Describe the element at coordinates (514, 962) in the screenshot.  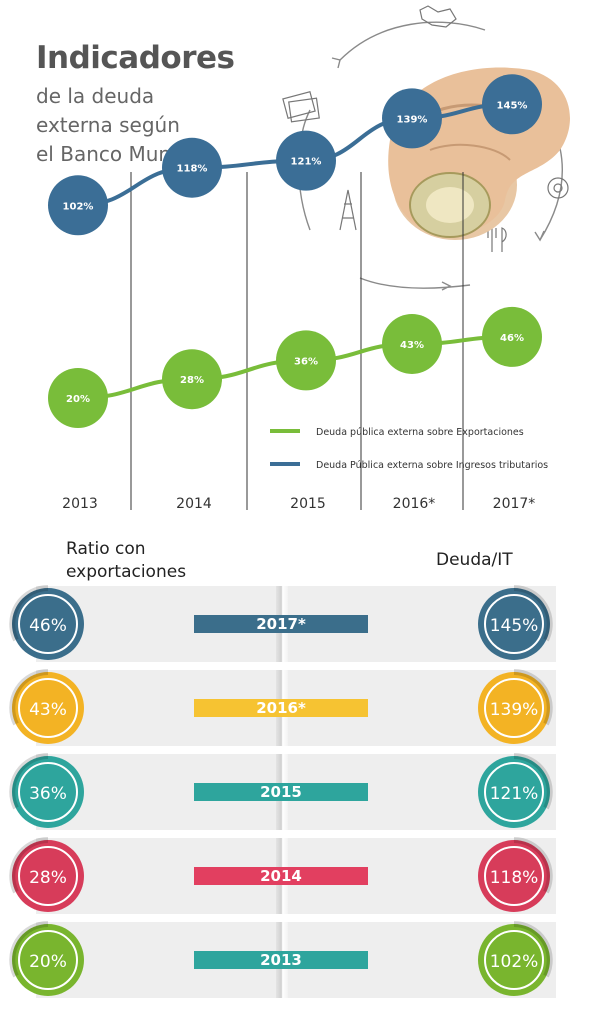
I see `badge-value: 102%` at that location.